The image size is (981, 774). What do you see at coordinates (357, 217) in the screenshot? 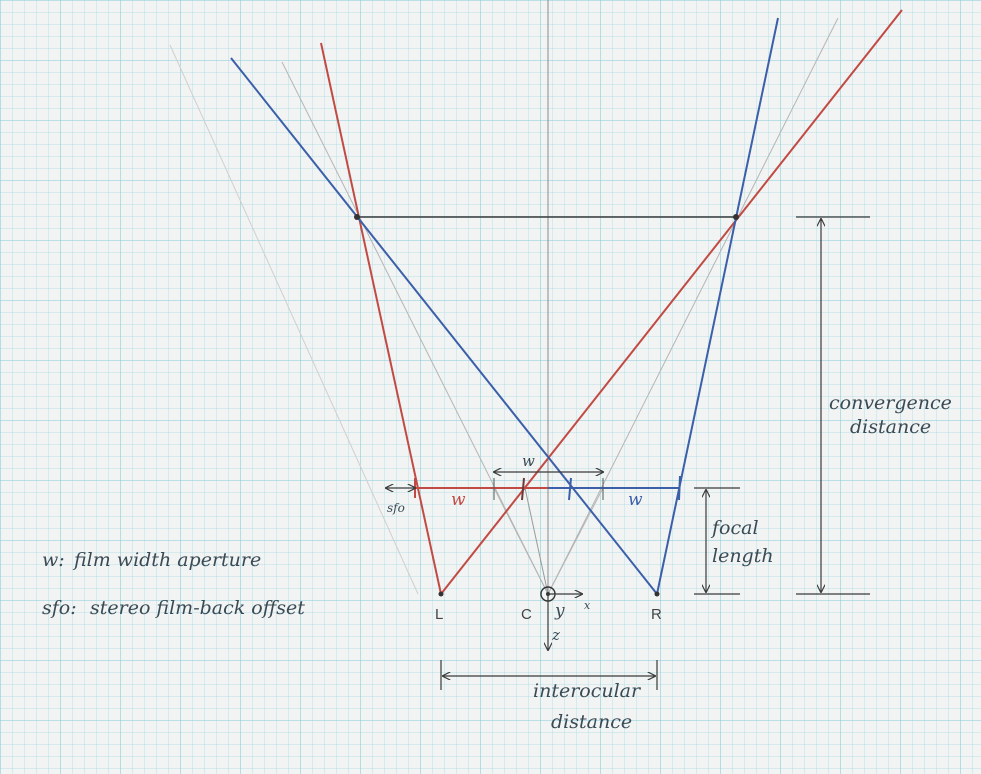
I see `convergence-point-left` at bounding box center [357, 217].